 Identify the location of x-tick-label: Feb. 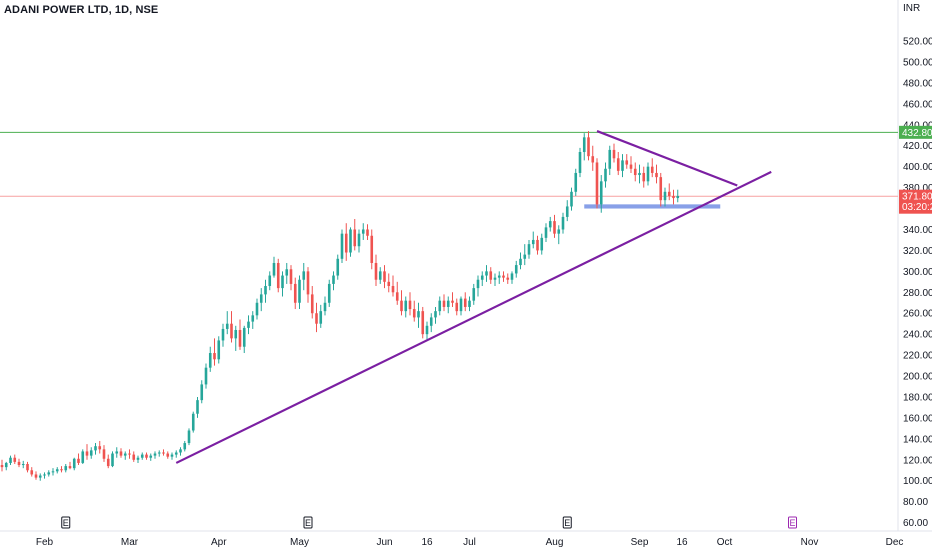
(45, 542).